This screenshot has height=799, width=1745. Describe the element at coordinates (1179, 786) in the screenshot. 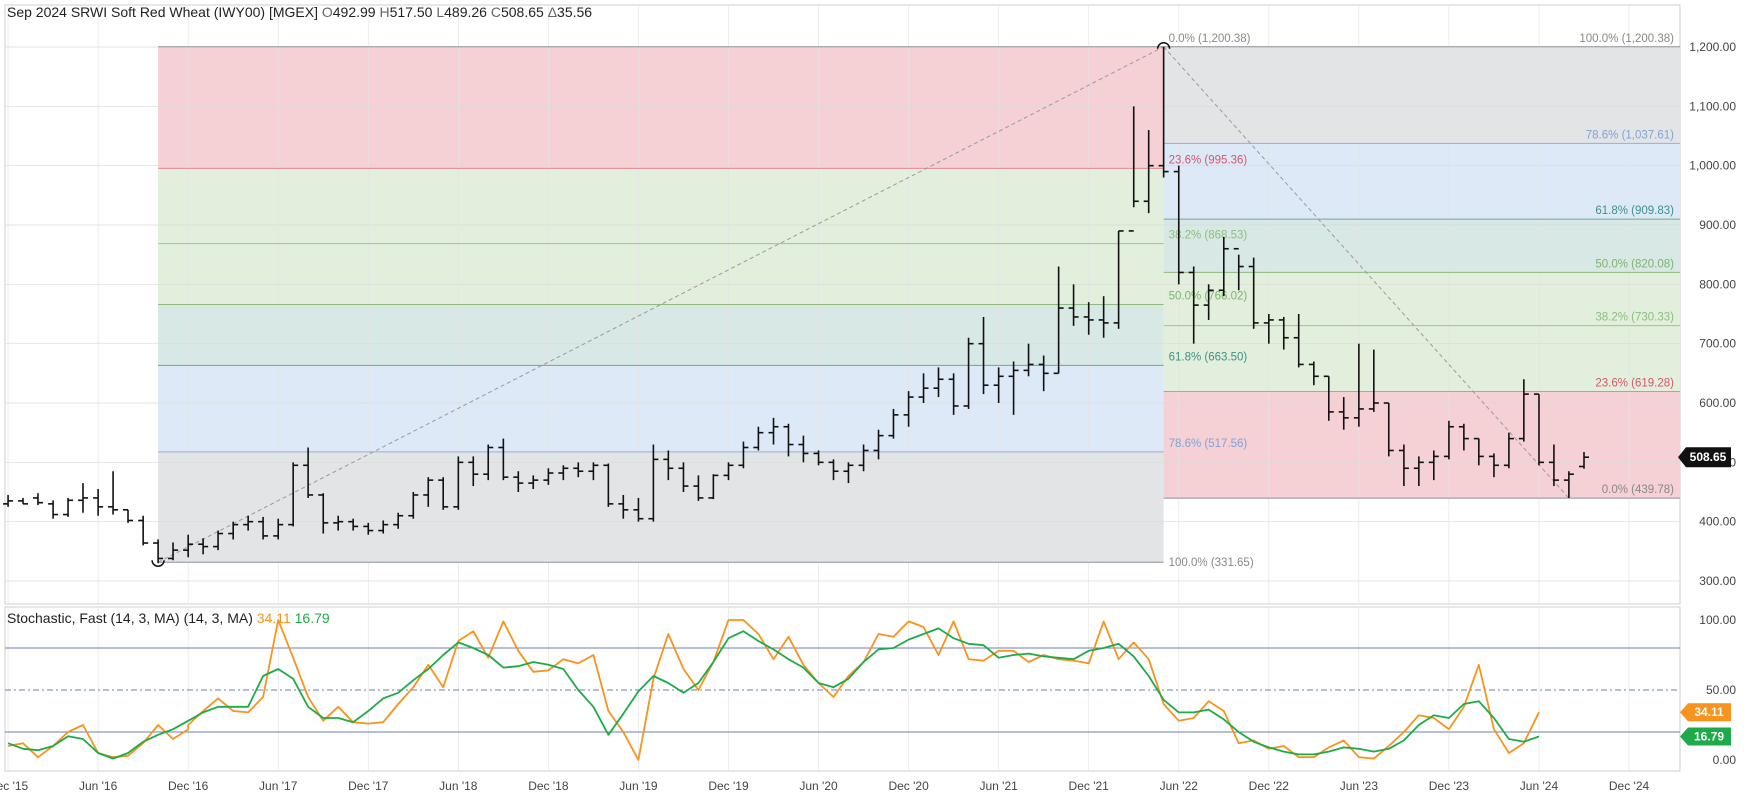

I see `x-tick-label: Jun '22` at that location.